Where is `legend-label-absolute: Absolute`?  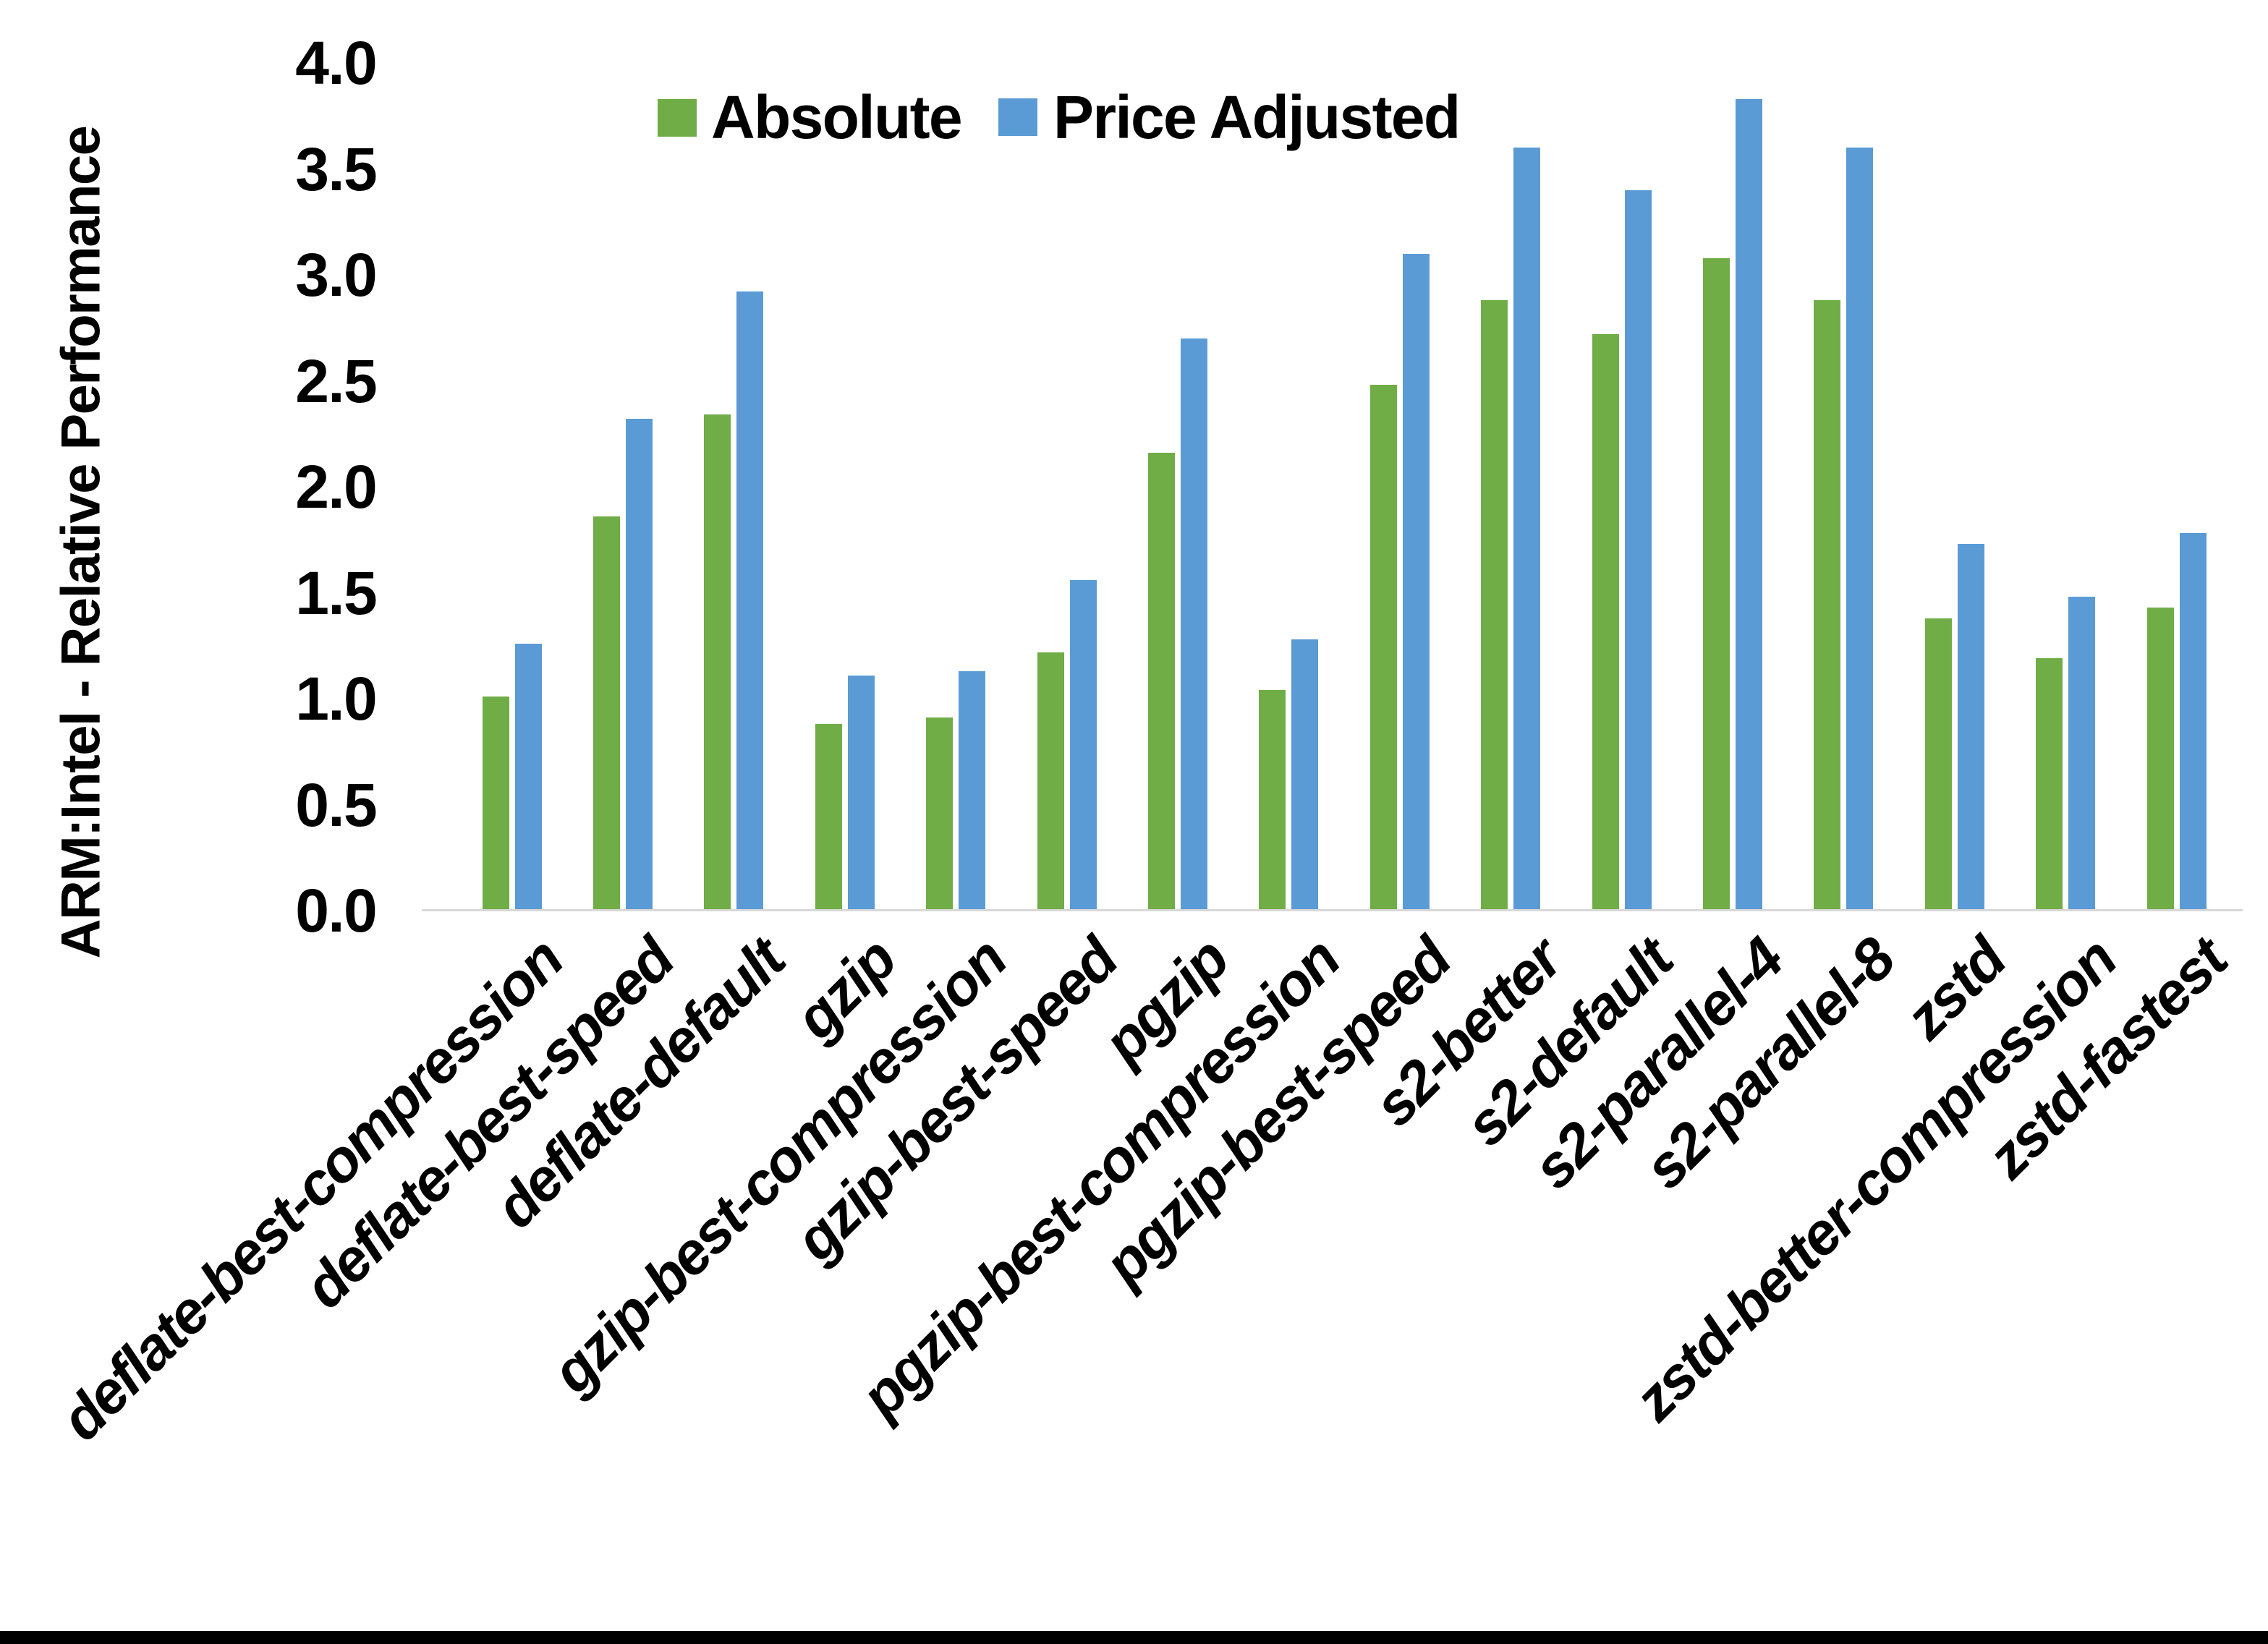
legend-label-absolute: Absolute is located at coordinates (837, 117).